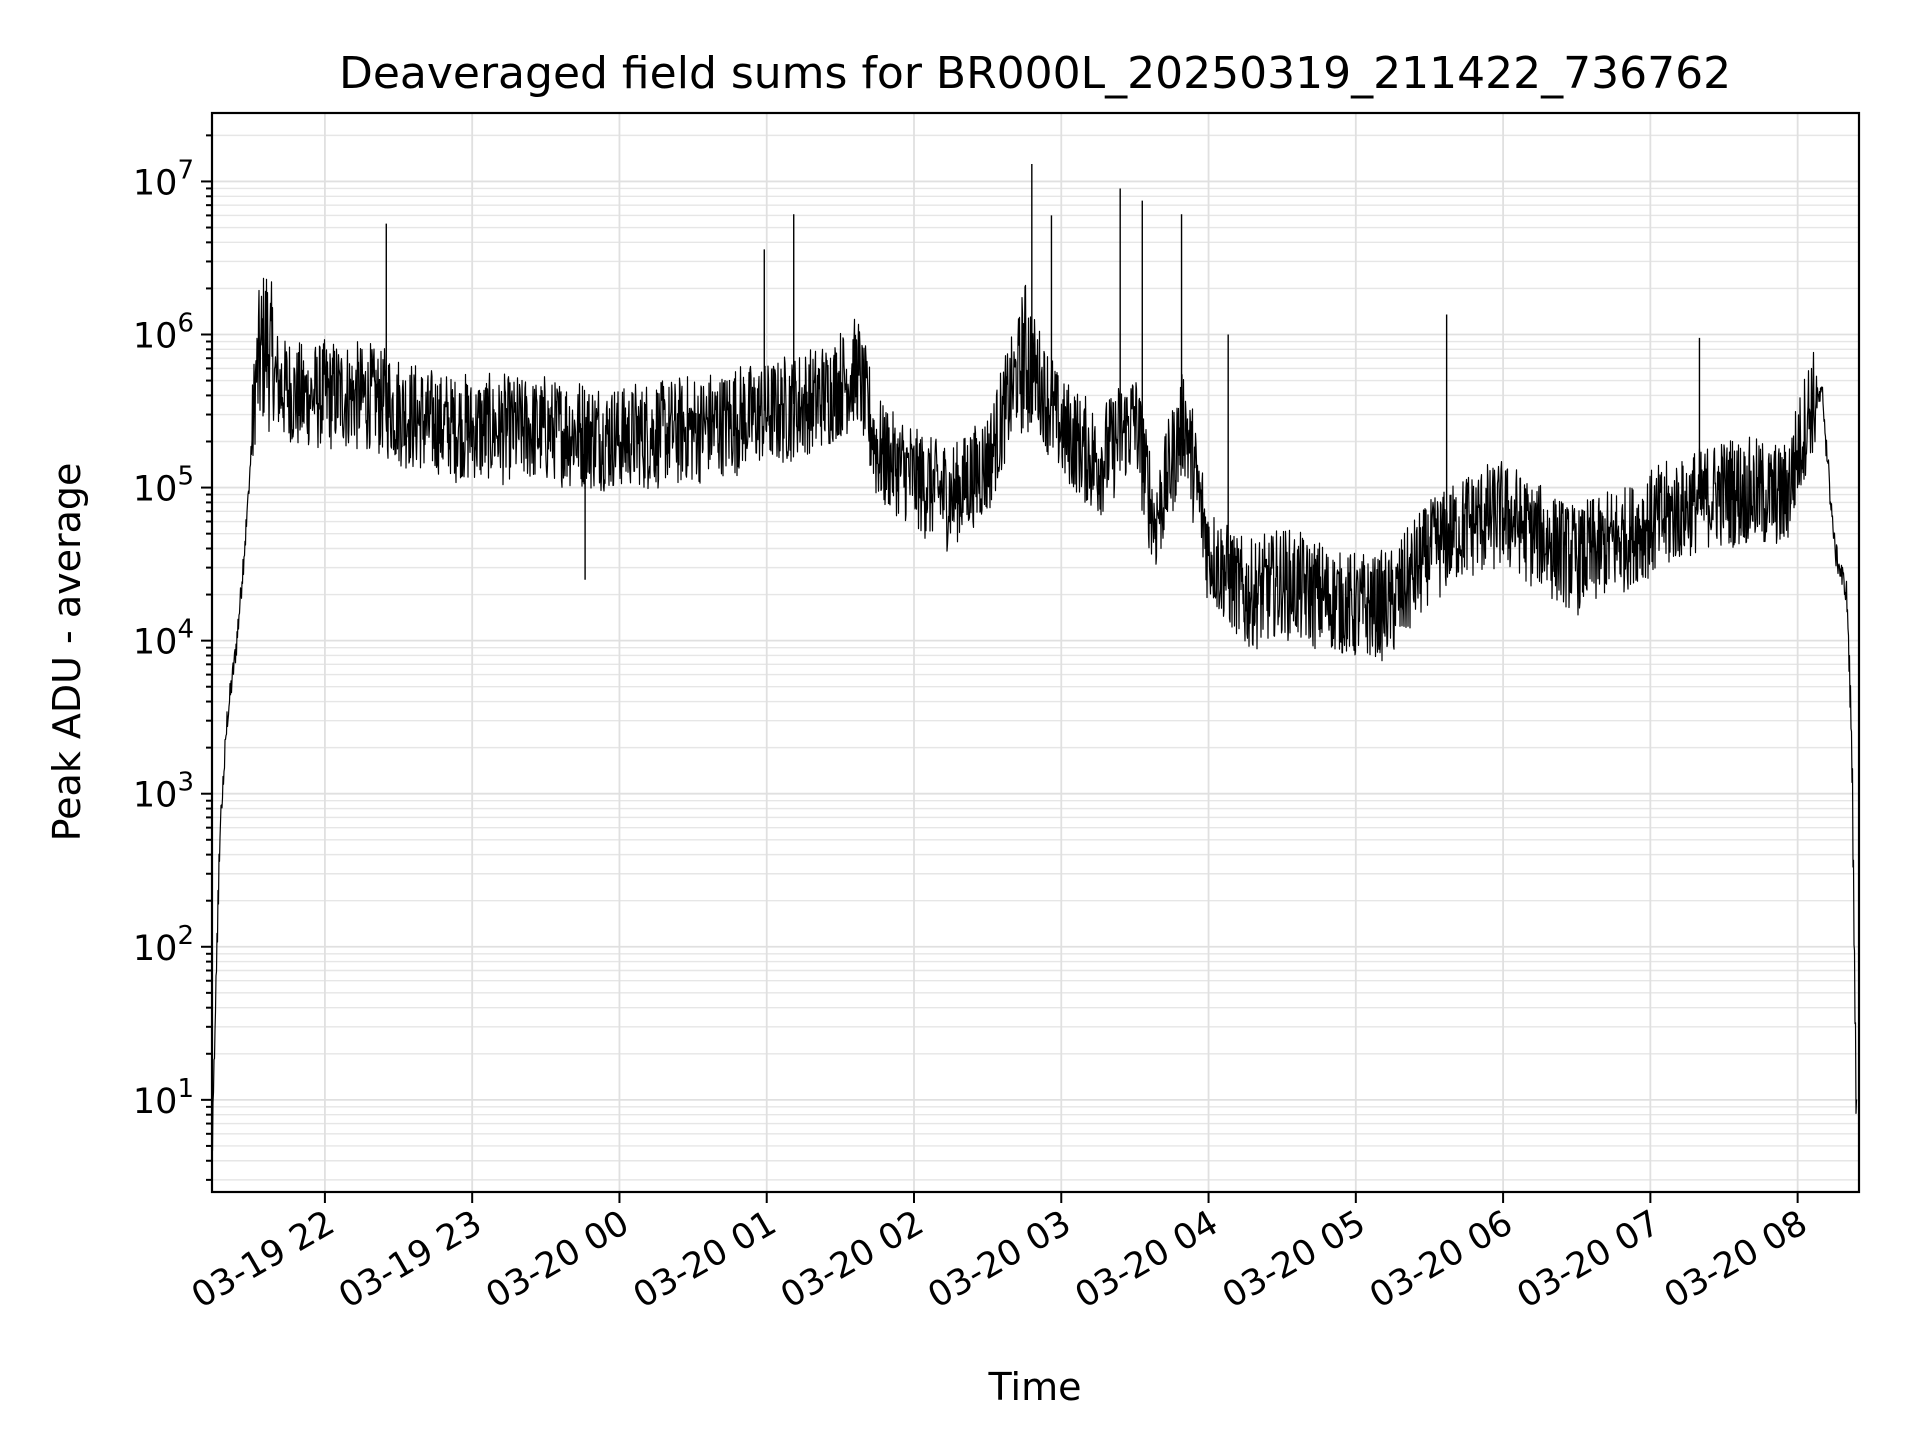 The image size is (1920, 1440). What do you see at coordinates (558, 1259) in the screenshot?
I see `x-tick-label: 03-20 00` at bounding box center [558, 1259].